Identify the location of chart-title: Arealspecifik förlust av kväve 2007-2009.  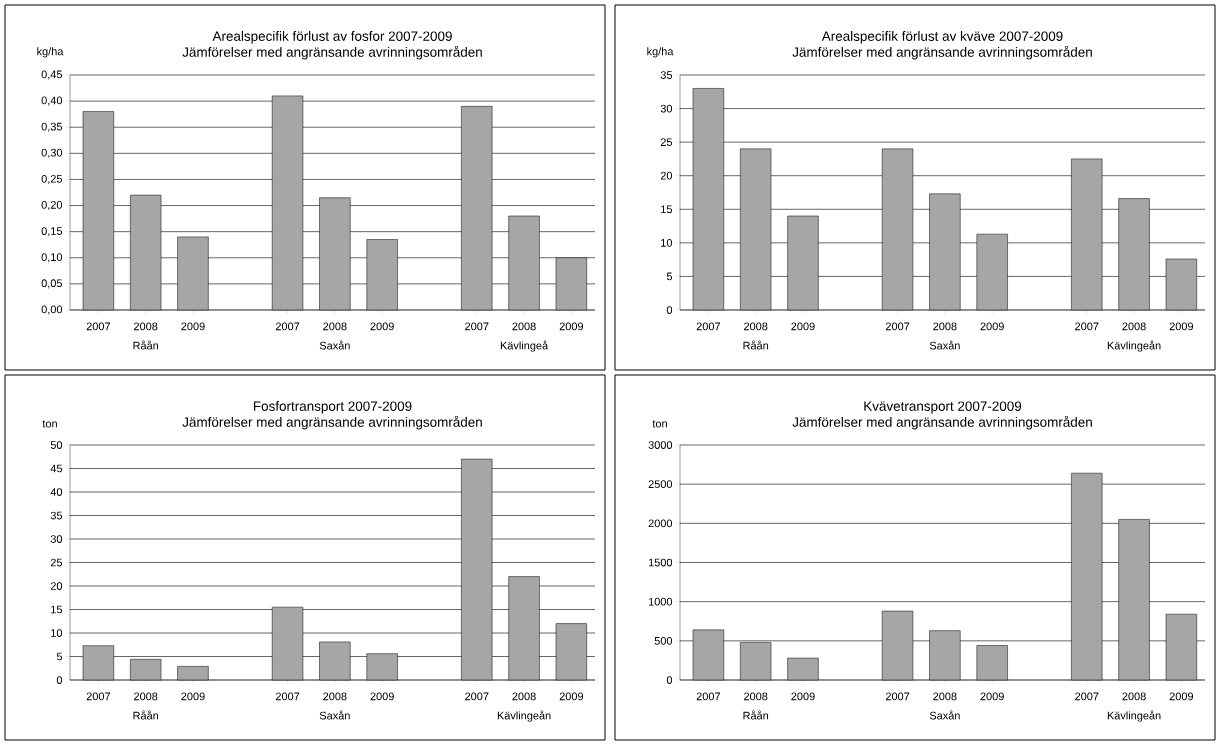
(942, 37).